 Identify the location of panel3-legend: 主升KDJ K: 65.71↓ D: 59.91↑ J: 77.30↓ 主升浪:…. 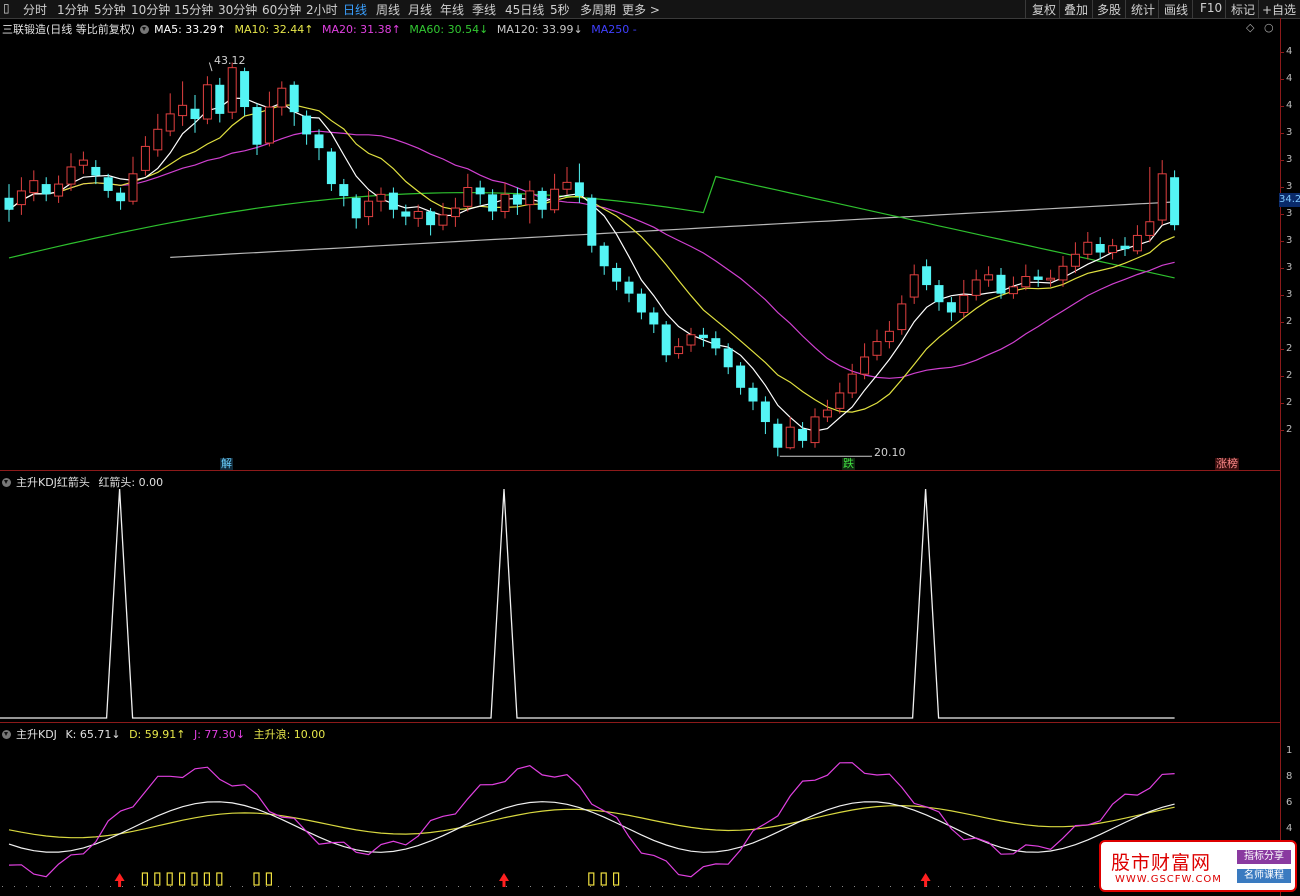
(166, 734).